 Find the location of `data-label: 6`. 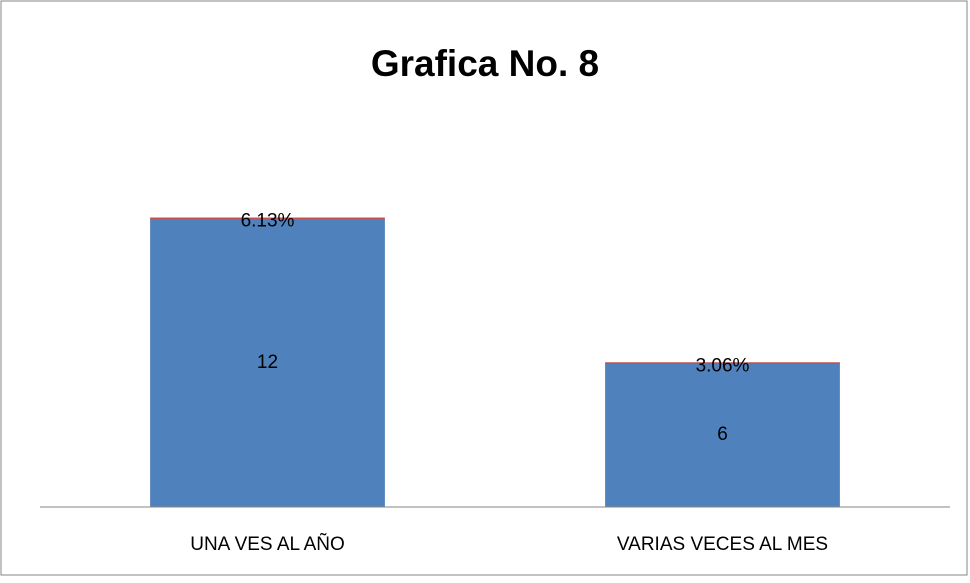

data-label: 6 is located at coordinates (722, 434).